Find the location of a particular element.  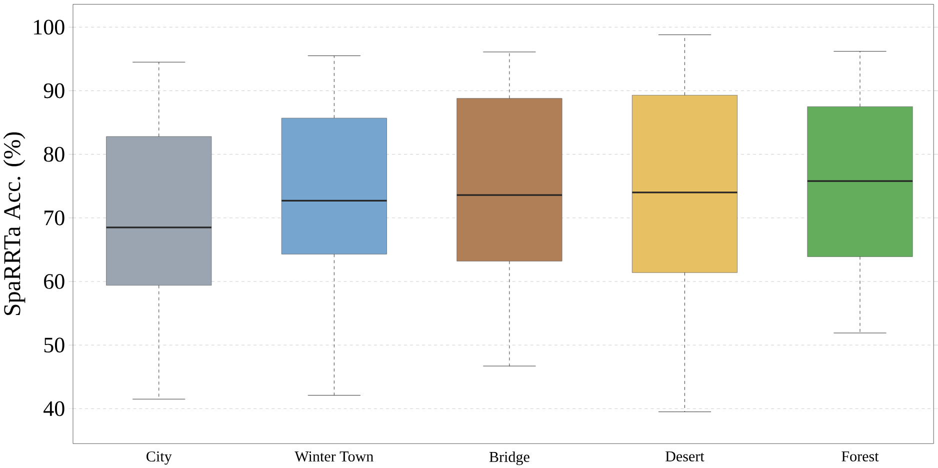

y-tick-label: 80 is located at coordinates (54, 154).